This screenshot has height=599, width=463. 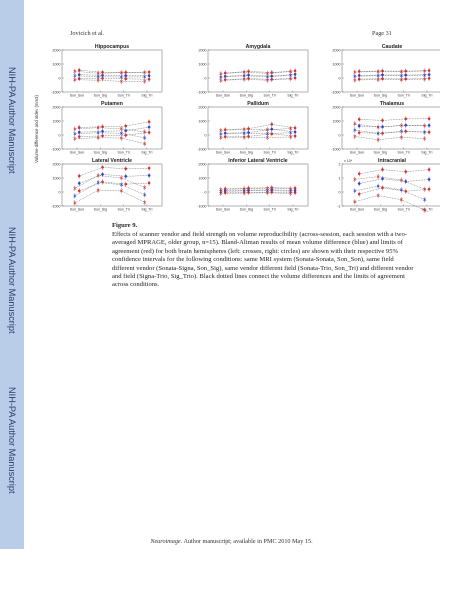 What do you see at coordinates (146, 153) in the screenshot?
I see `x-tick-label: Sig_Tri` at bounding box center [146, 153].